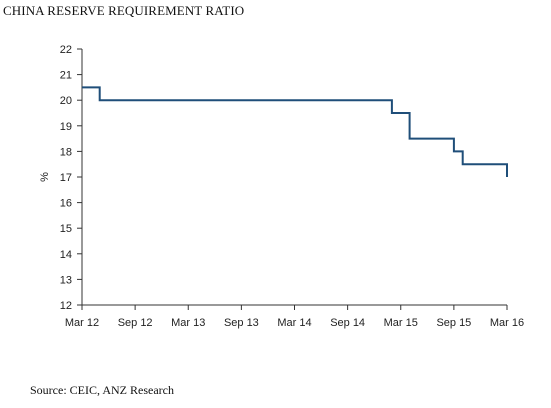 This screenshot has height=408, width=551. Describe the element at coordinates (401, 323) in the screenshot. I see `x-tick-label: Mar 15` at that location.